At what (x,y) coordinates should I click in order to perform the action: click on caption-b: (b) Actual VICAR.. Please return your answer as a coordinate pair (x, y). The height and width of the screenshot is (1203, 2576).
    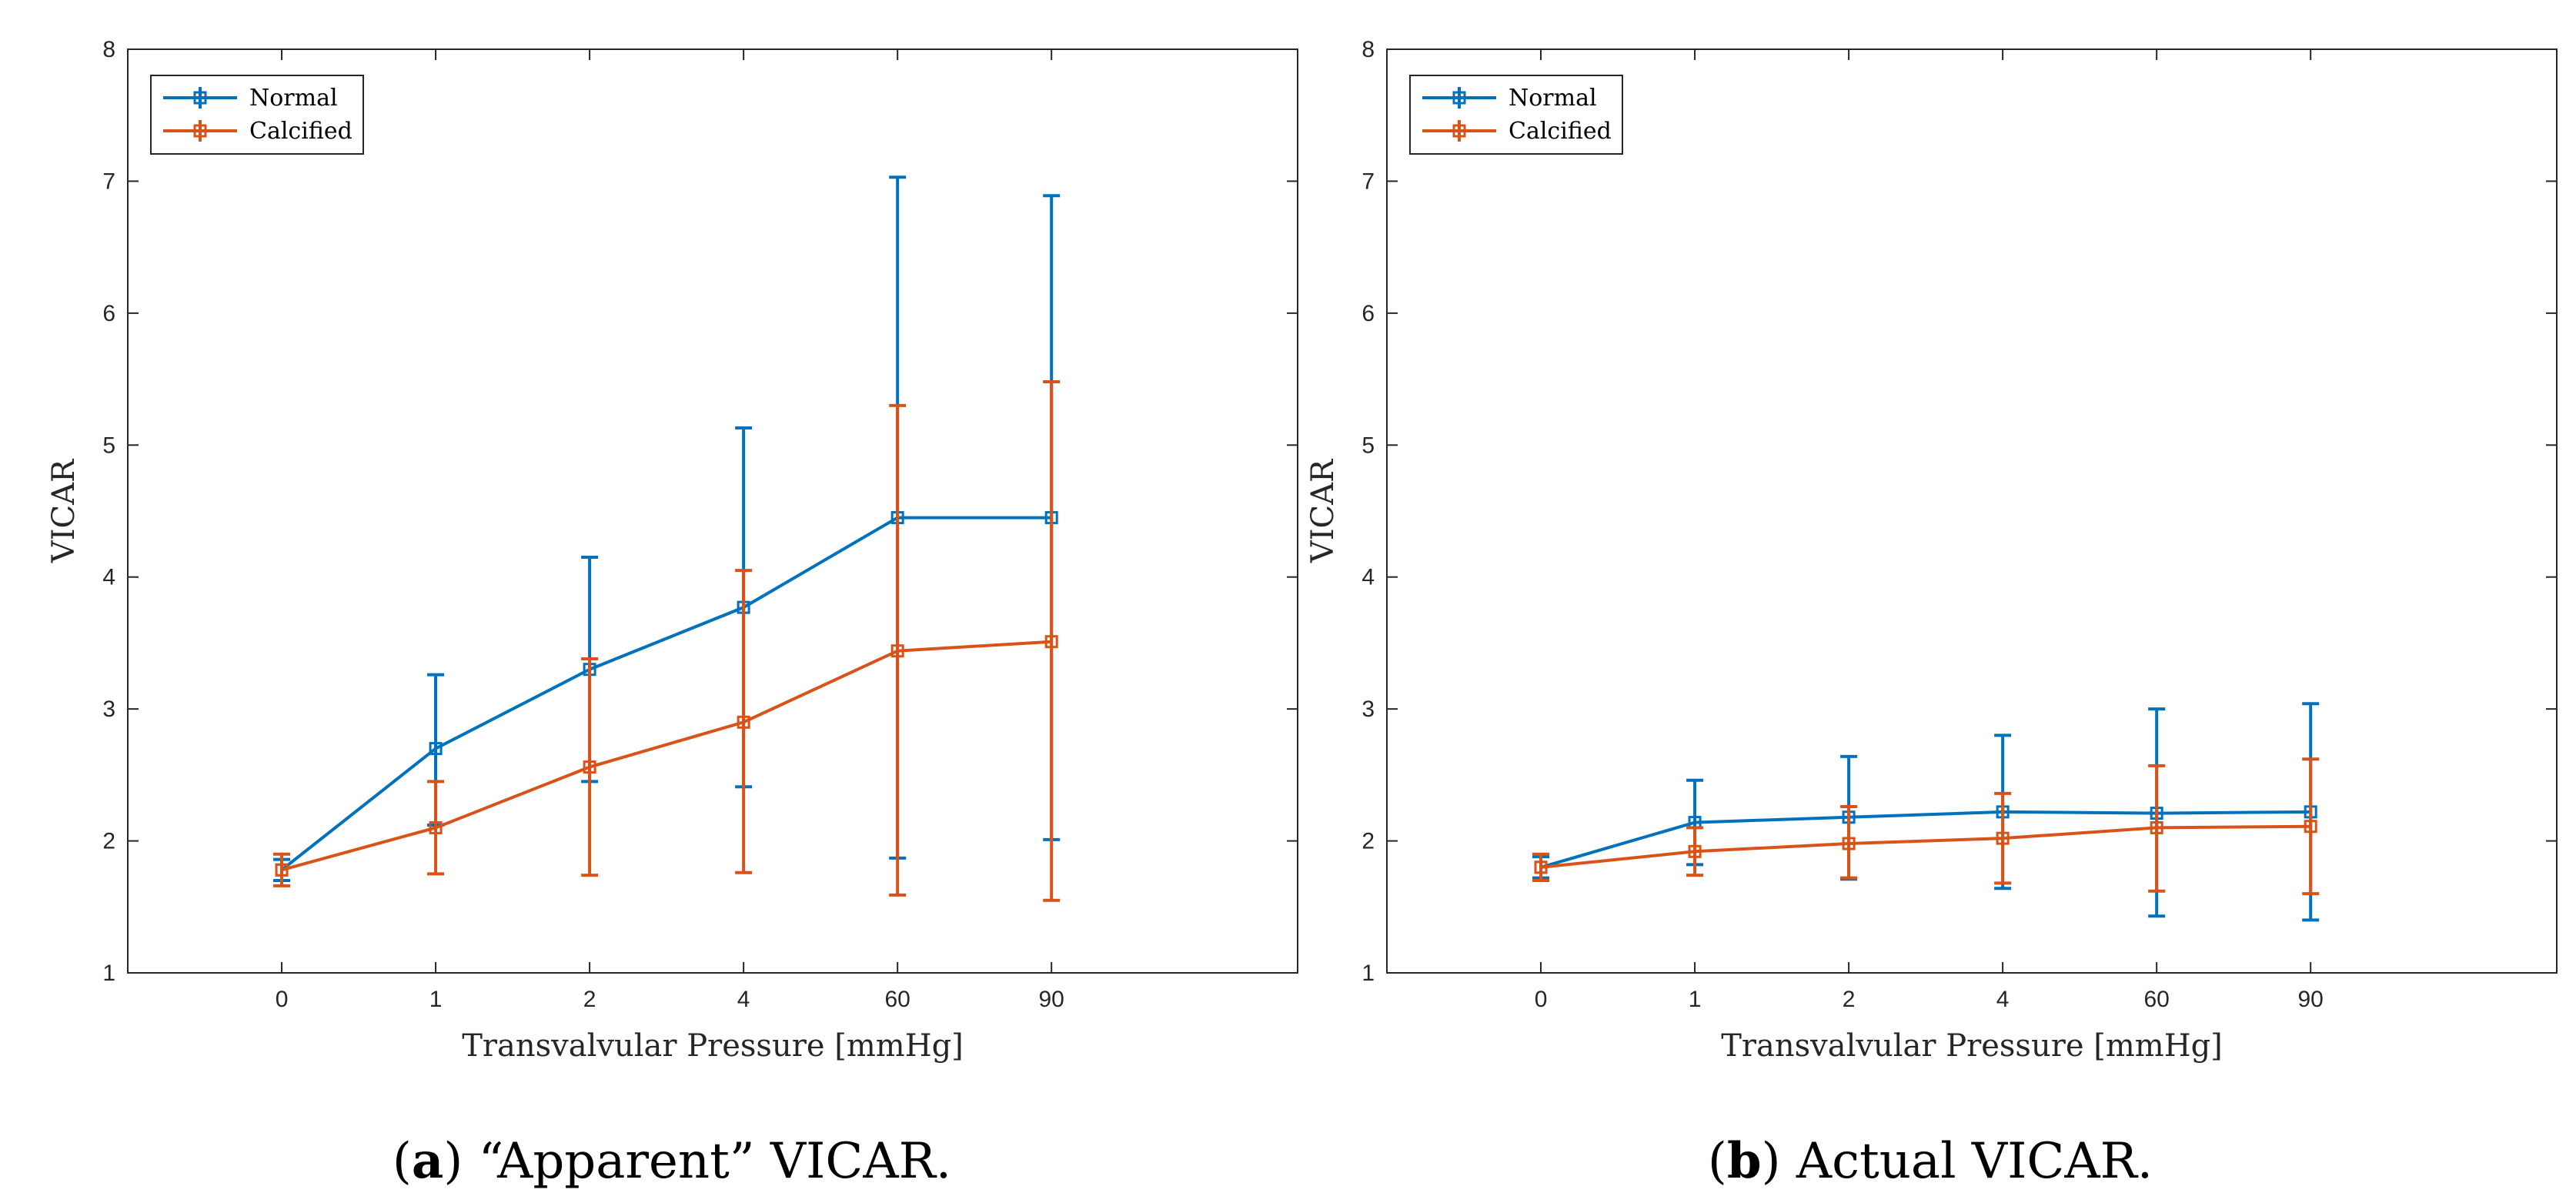
    Looking at the image, I should click on (1930, 1161).